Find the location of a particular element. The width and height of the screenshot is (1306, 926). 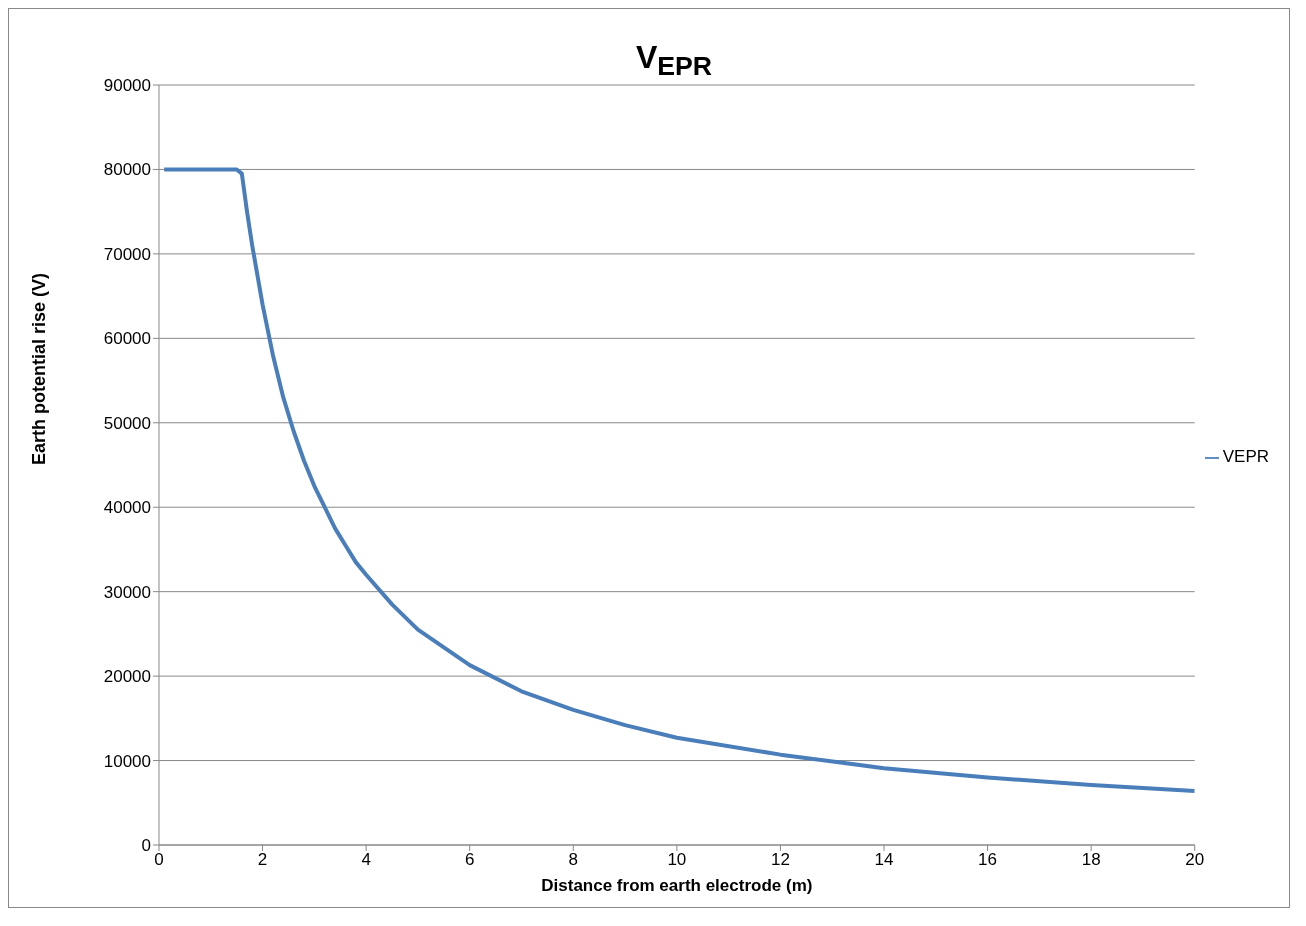

x-tick-label: 6 is located at coordinates (469, 860).